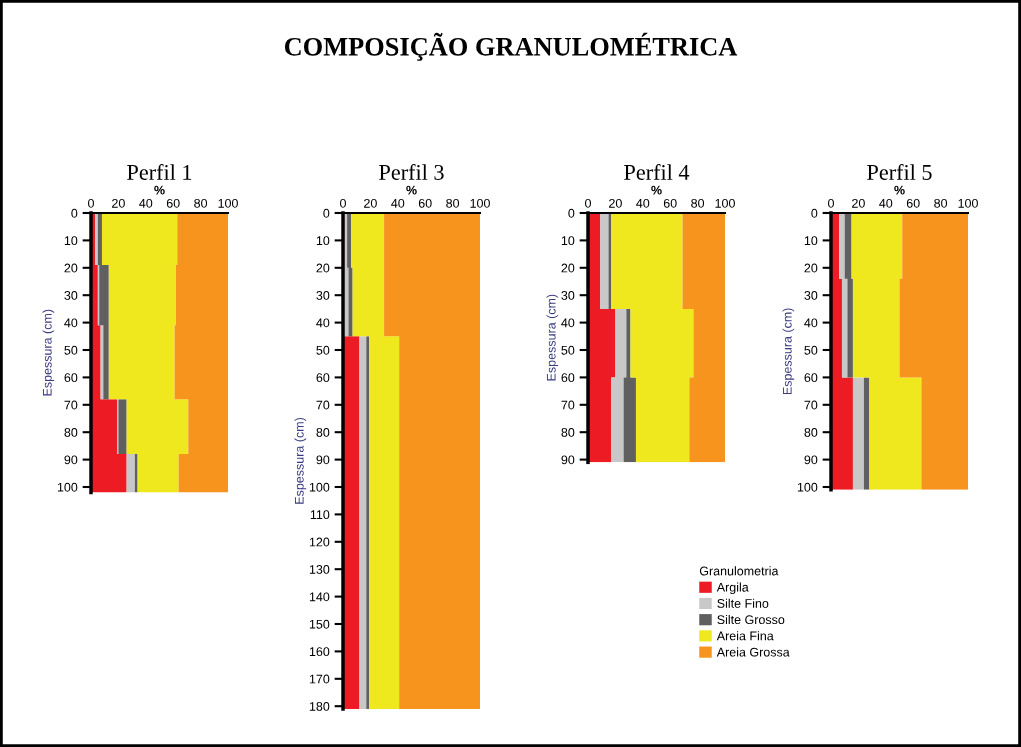  Describe the element at coordinates (319, 679) in the screenshot. I see `y-tick-label: 170` at that location.